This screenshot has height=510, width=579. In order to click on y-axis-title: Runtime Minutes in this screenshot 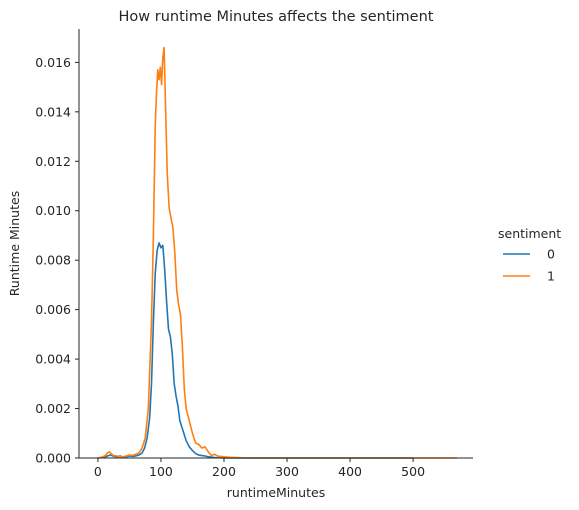, I will do `click(14, 243)`.